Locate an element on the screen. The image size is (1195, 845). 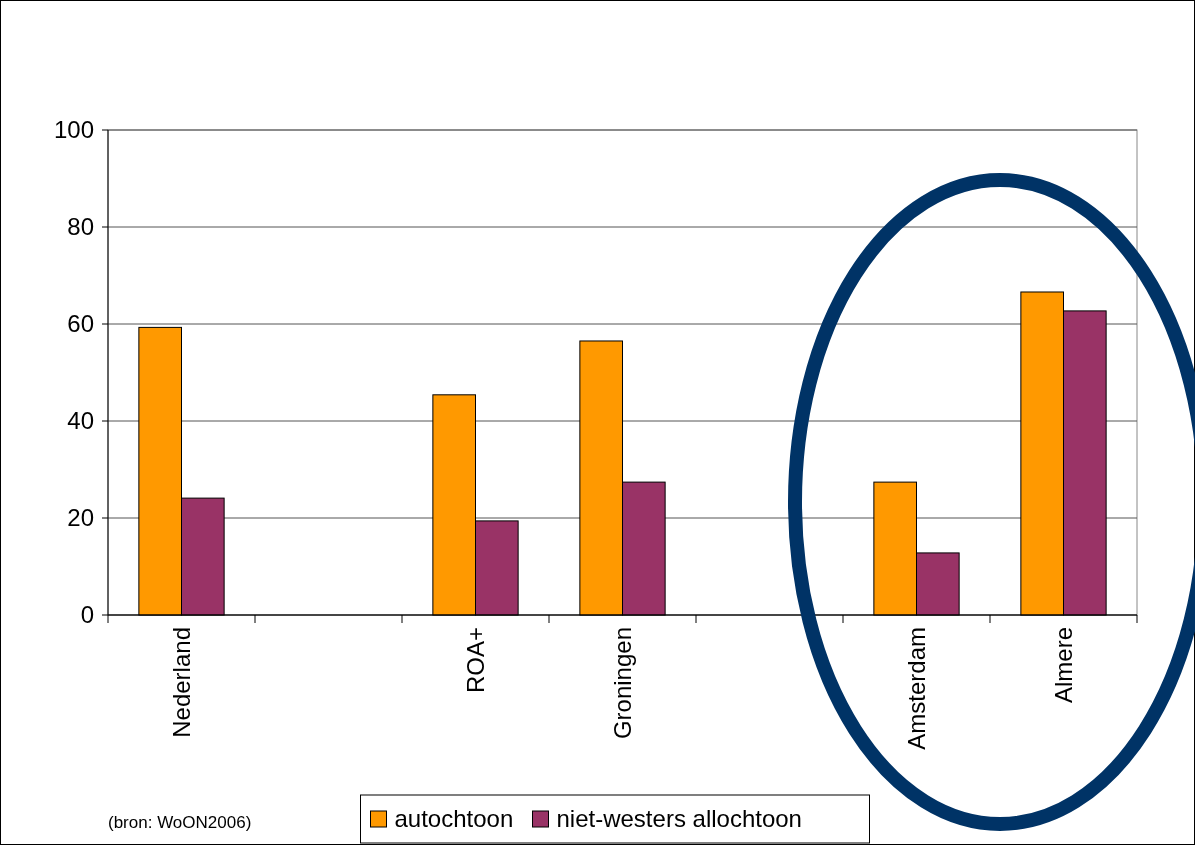
x-tick-label: Nederland is located at coordinates (181, 682).